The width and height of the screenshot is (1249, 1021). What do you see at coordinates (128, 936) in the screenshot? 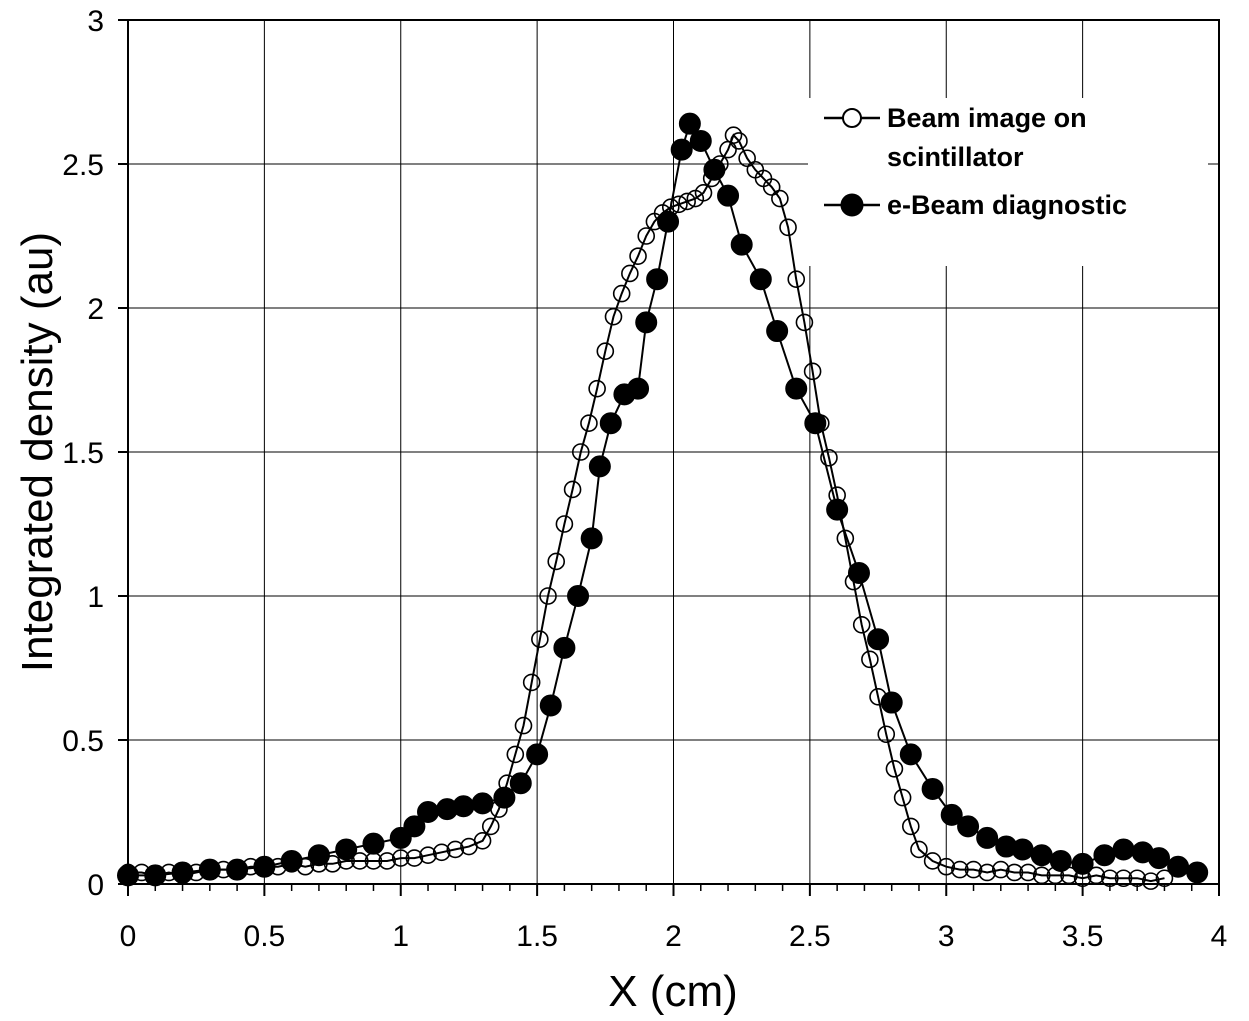
I see `x-tick-label: 0` at bounding box center [128, 936].